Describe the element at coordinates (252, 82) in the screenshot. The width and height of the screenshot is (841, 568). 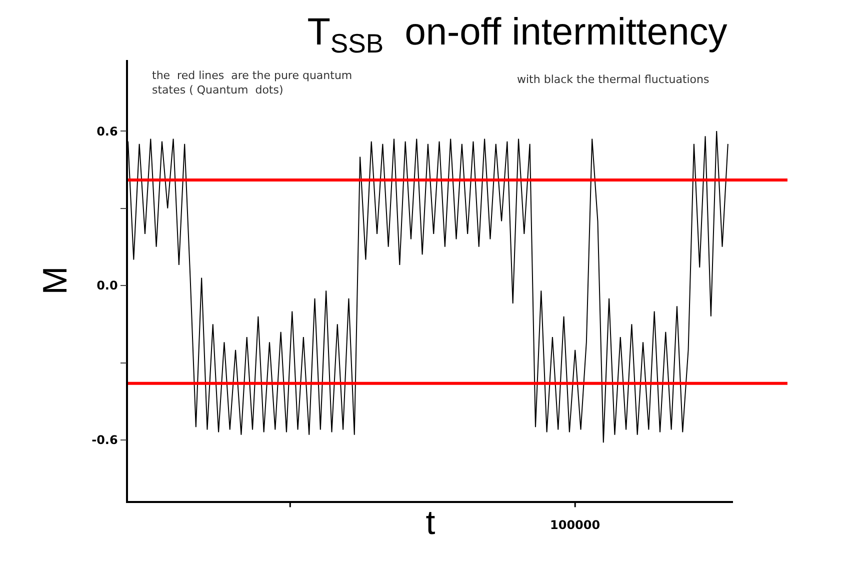
I see `annotation: the red lines are the pure quantum states ( Quantum dots)` at that location.